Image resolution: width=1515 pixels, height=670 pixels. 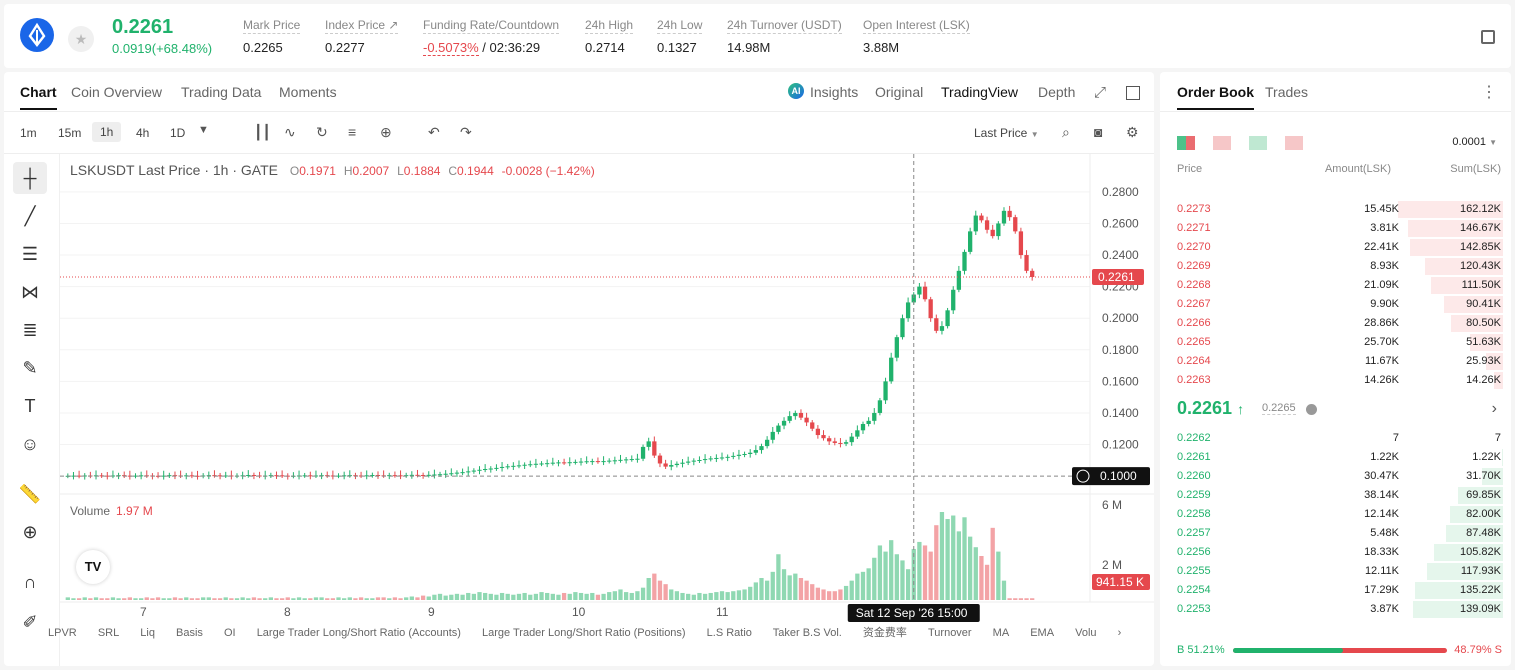 What do you see at coordinates (178, 133) in the screenshot?
I see `tf-1d: 1D` at bounding box center [178, 133].